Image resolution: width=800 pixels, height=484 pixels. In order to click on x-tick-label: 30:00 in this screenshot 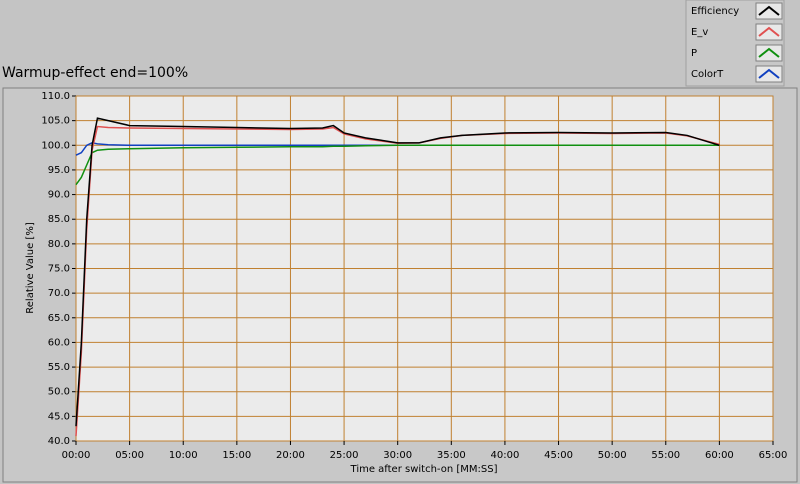, I will do `click(397, 455)`.